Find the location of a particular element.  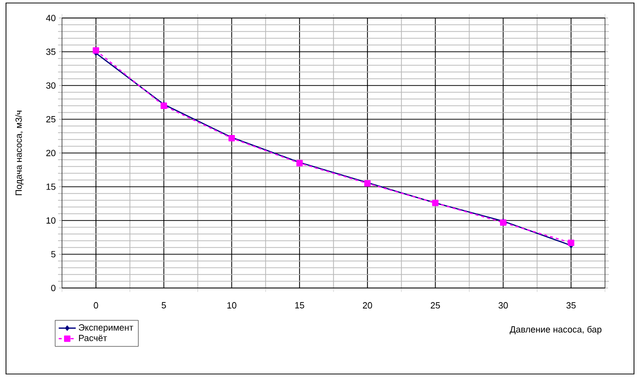

y-tick-label: 5 is located at coordinates (53, 254).